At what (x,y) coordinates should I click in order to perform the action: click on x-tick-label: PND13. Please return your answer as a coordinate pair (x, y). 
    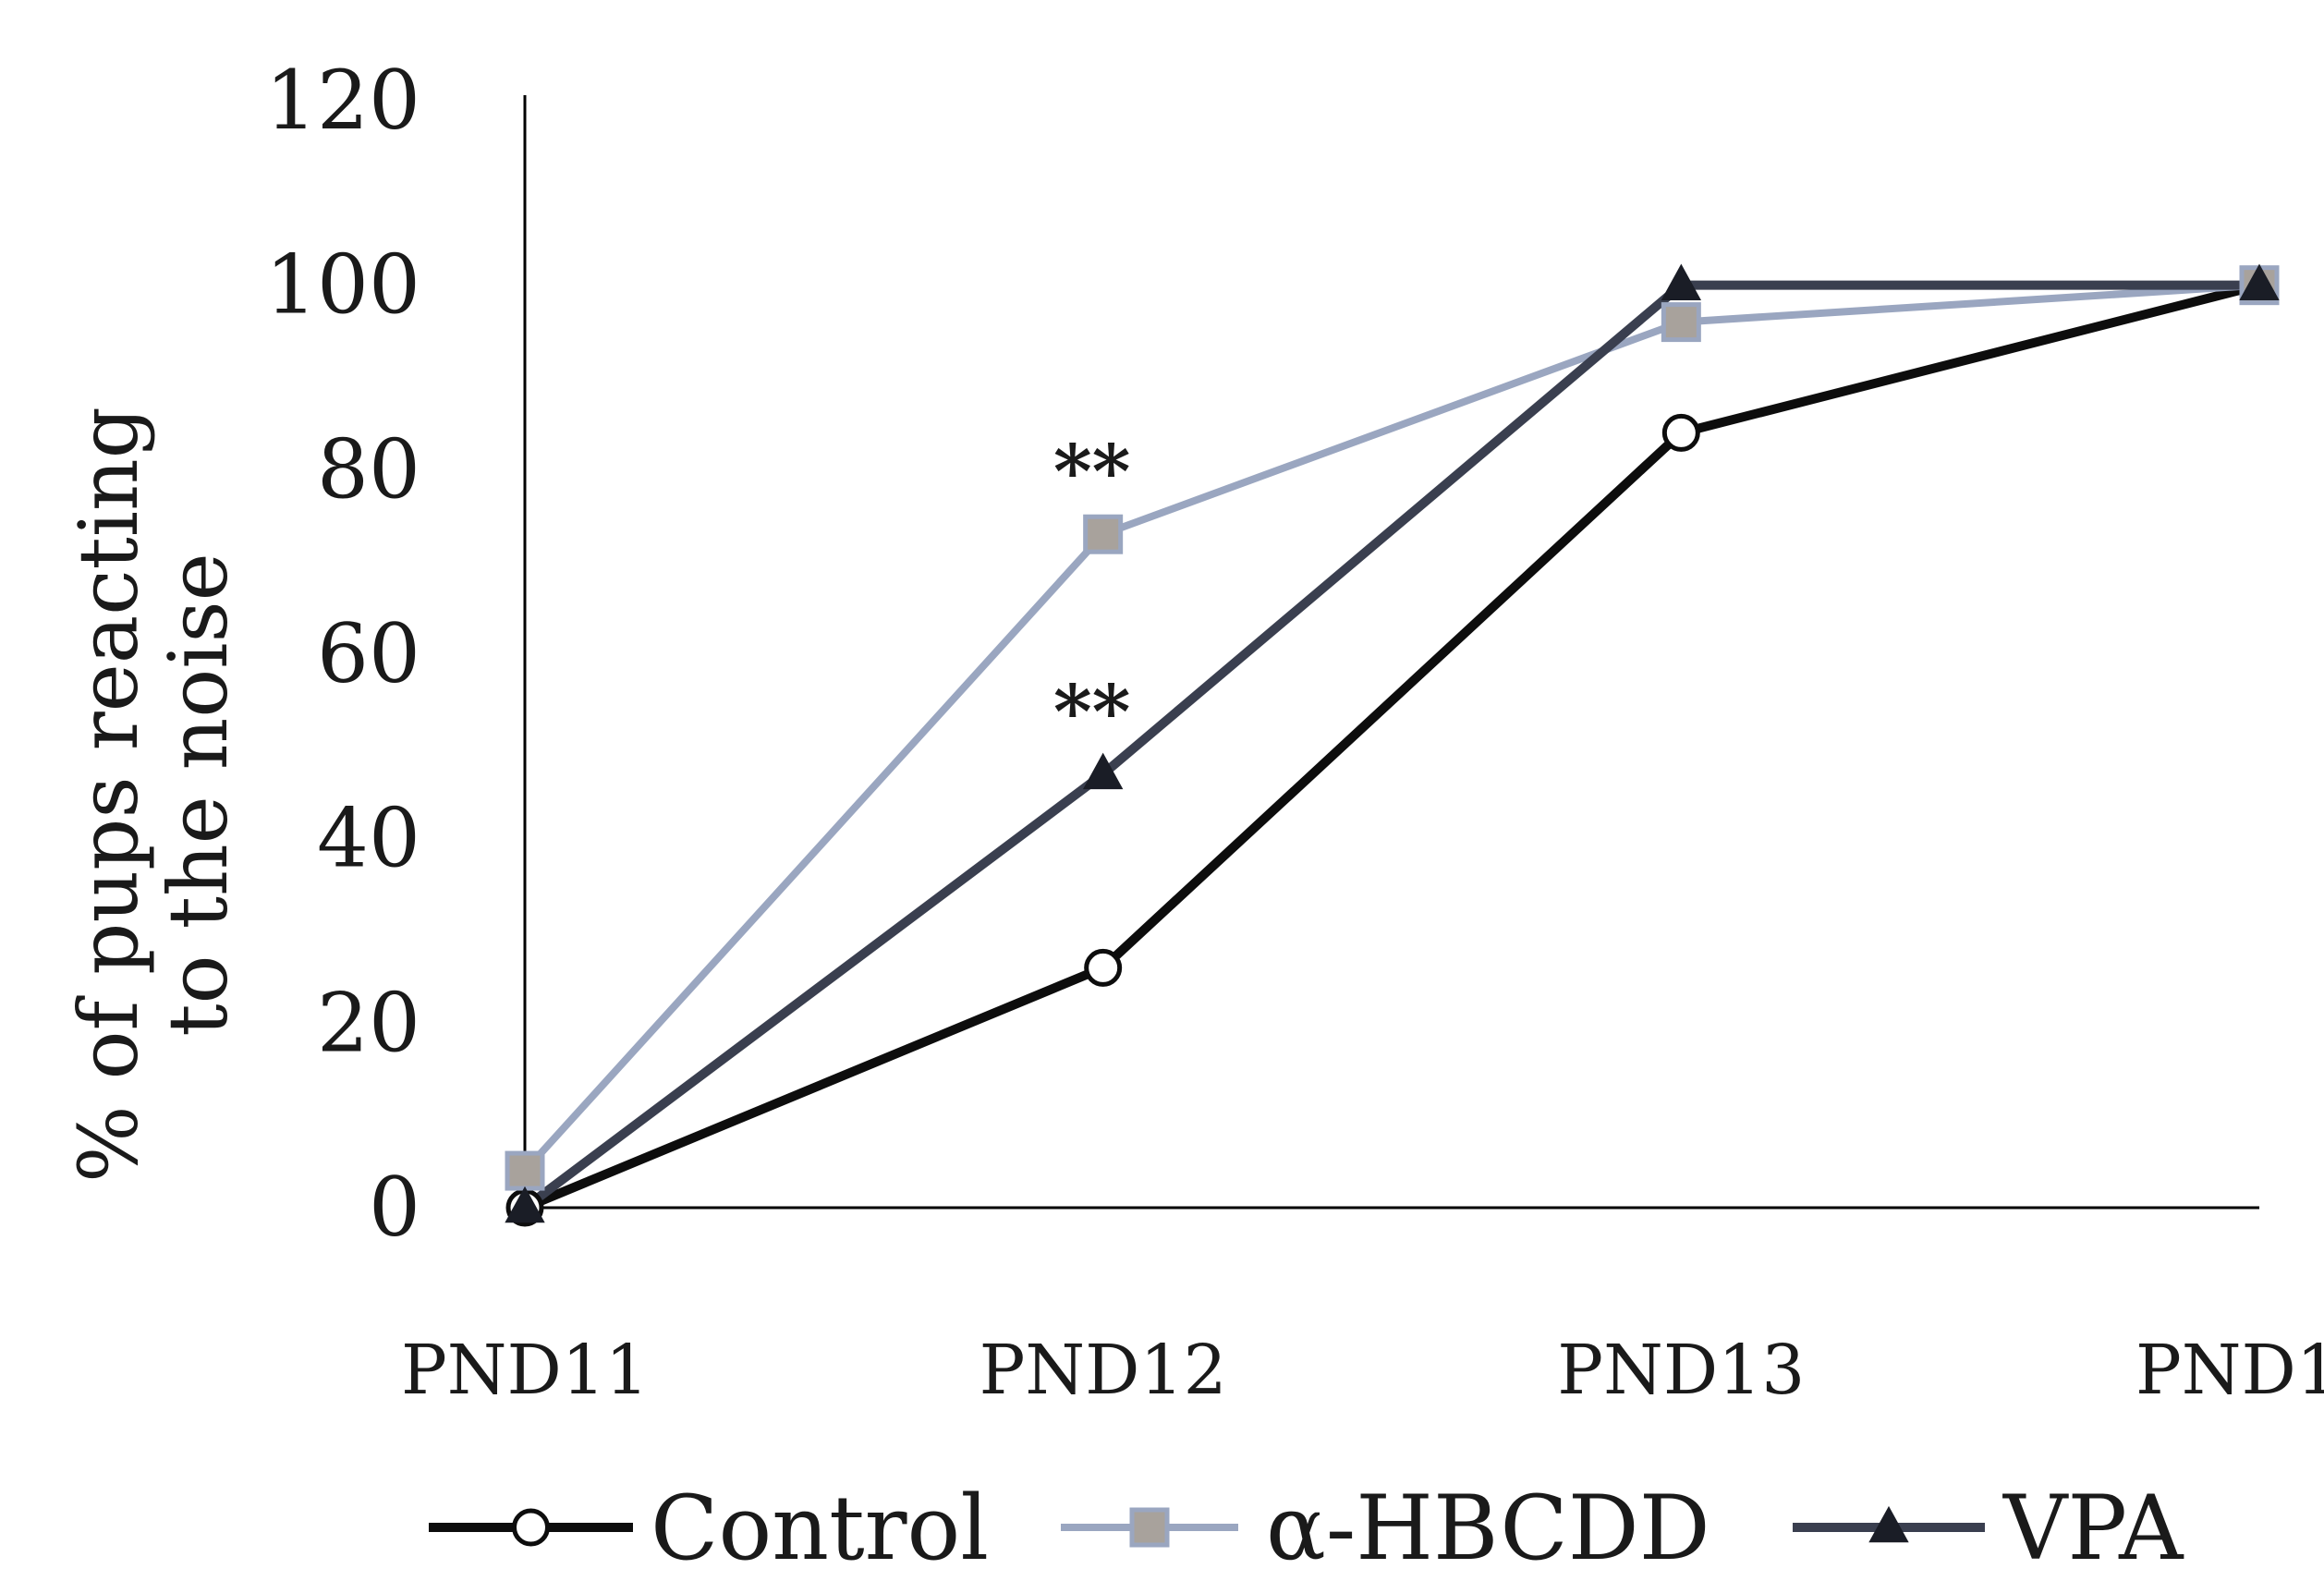
    Looking at the image, I should click on (1681, 1370).